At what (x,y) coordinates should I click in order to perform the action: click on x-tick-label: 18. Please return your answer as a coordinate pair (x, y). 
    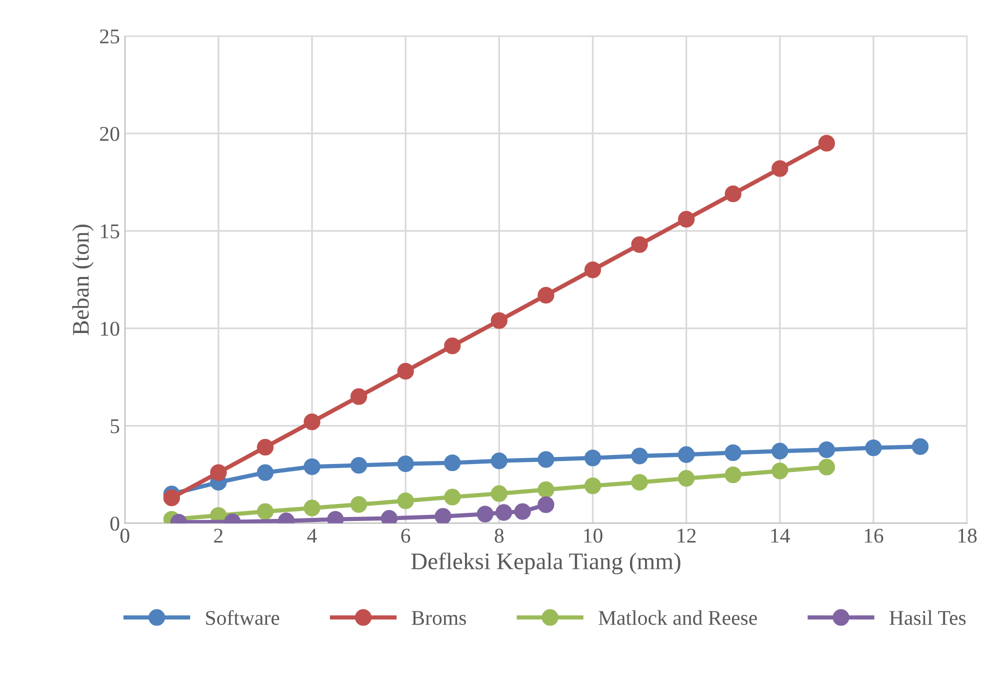
    Looking at the image, I should click on (967, 535).